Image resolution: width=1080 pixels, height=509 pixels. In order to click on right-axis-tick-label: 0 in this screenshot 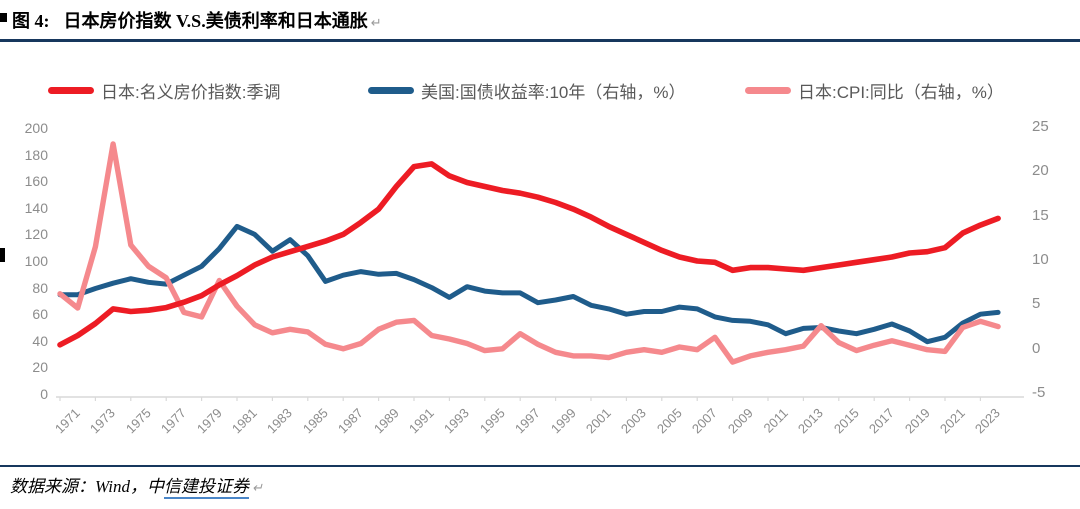, I will do `click(1036, 348)`.